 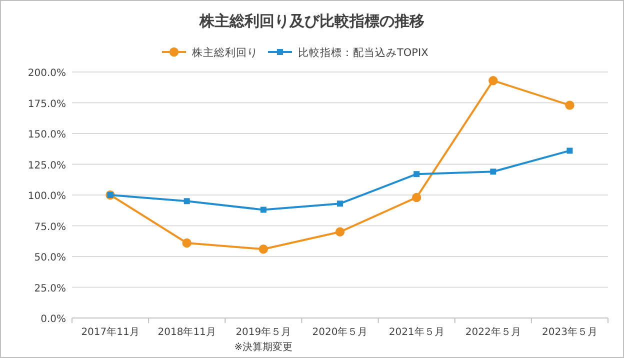 I want to click on y-tick-label: 200.0%, so click(x=47, y=73).